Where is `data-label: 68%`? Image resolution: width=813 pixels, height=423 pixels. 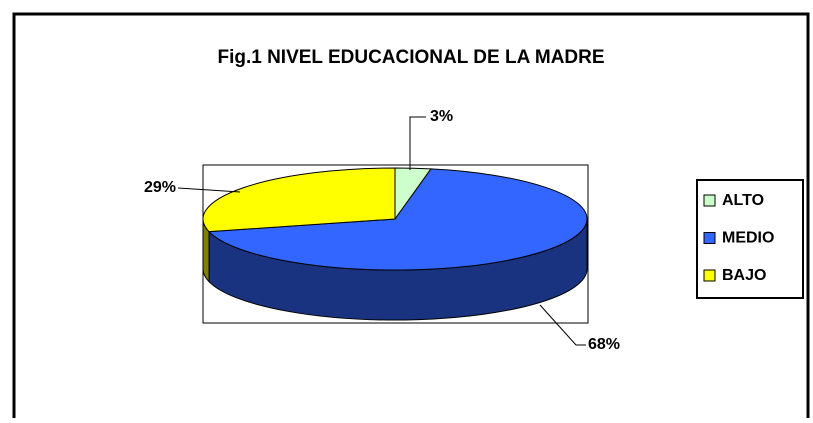 data-label: 68% is located at coordinates (604, 344).